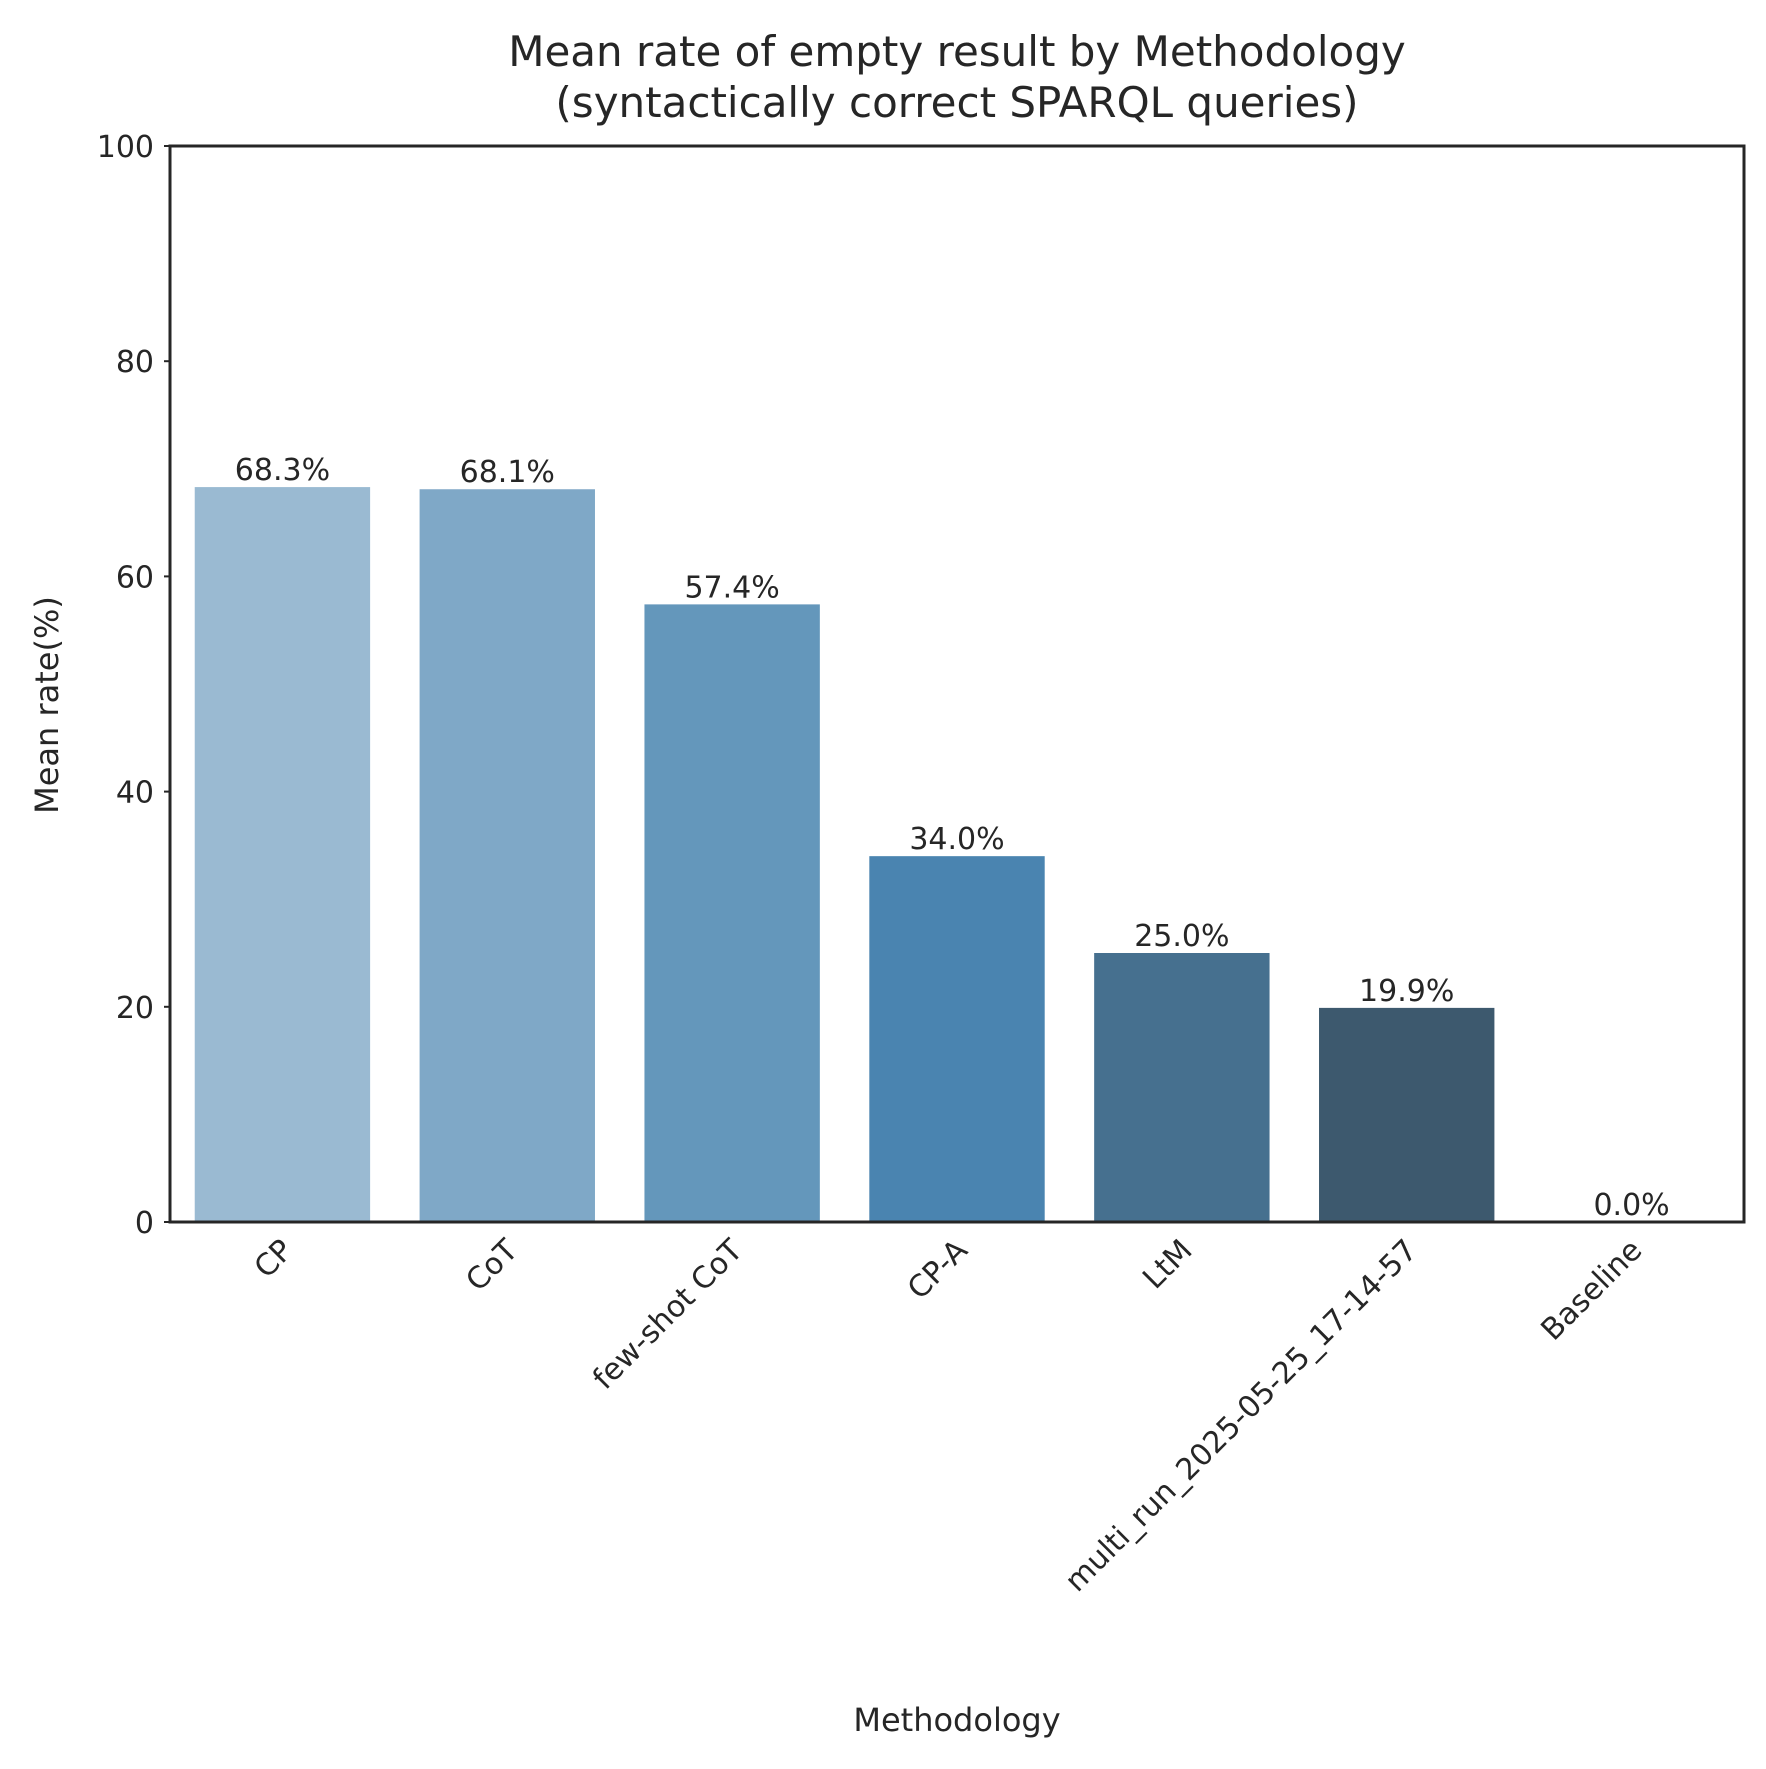 The width and height of the screenshot is (1766, 1769). Describe the element at coordinates (956, 1720) in the screenshot. I see `x-axis-label: Methodology` at that location.